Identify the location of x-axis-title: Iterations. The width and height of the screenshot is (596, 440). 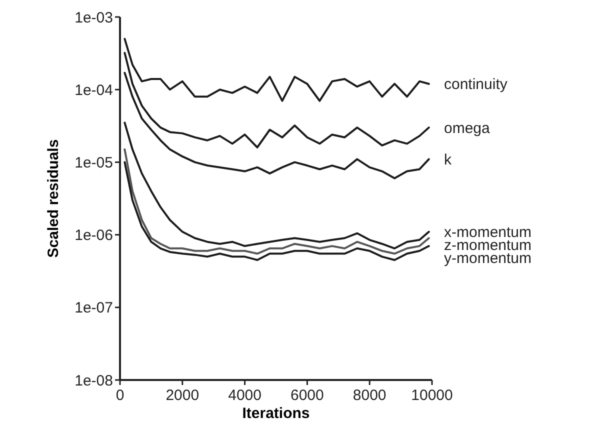
(276, 413).